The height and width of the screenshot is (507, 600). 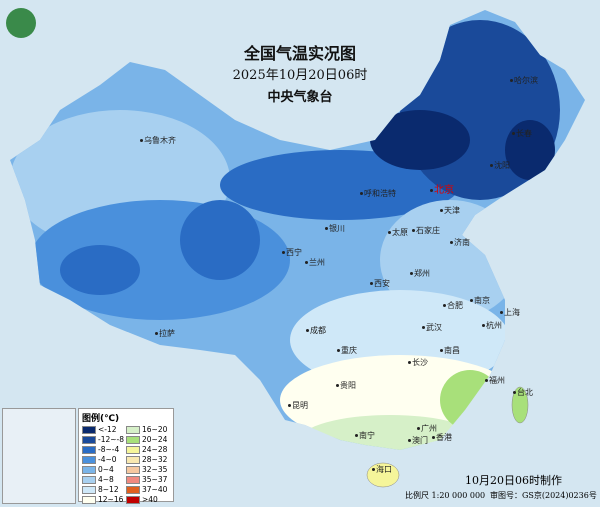 What do you see at coordinates (426, 230) in the screenshot?
I see `city-label: 石家庄` at bounding box center [426, 230].